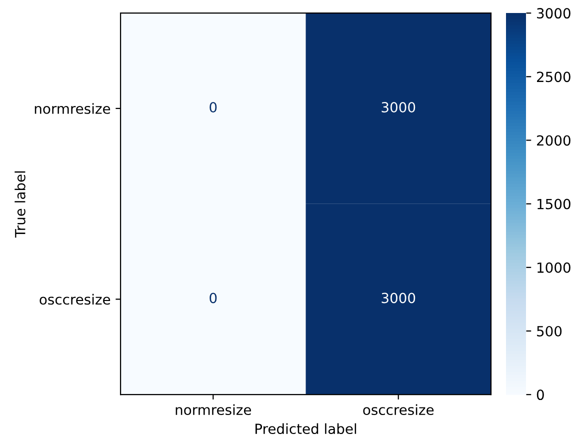 This screenshot has width=588, height=436. Describe the element at coordinates (553, 13) in the screenshot. I see `color-bar-label: 3000` at that location.